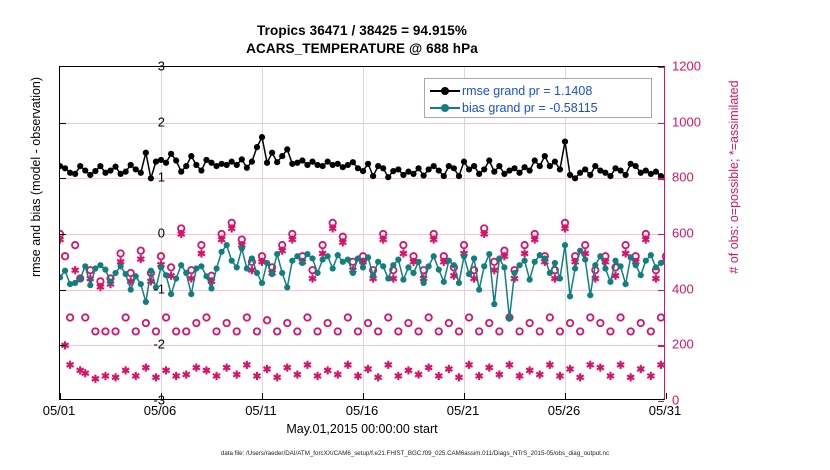 The image size is (830, 470). I want to click on x-tick-05-11: 05/11, so click(261, 410).